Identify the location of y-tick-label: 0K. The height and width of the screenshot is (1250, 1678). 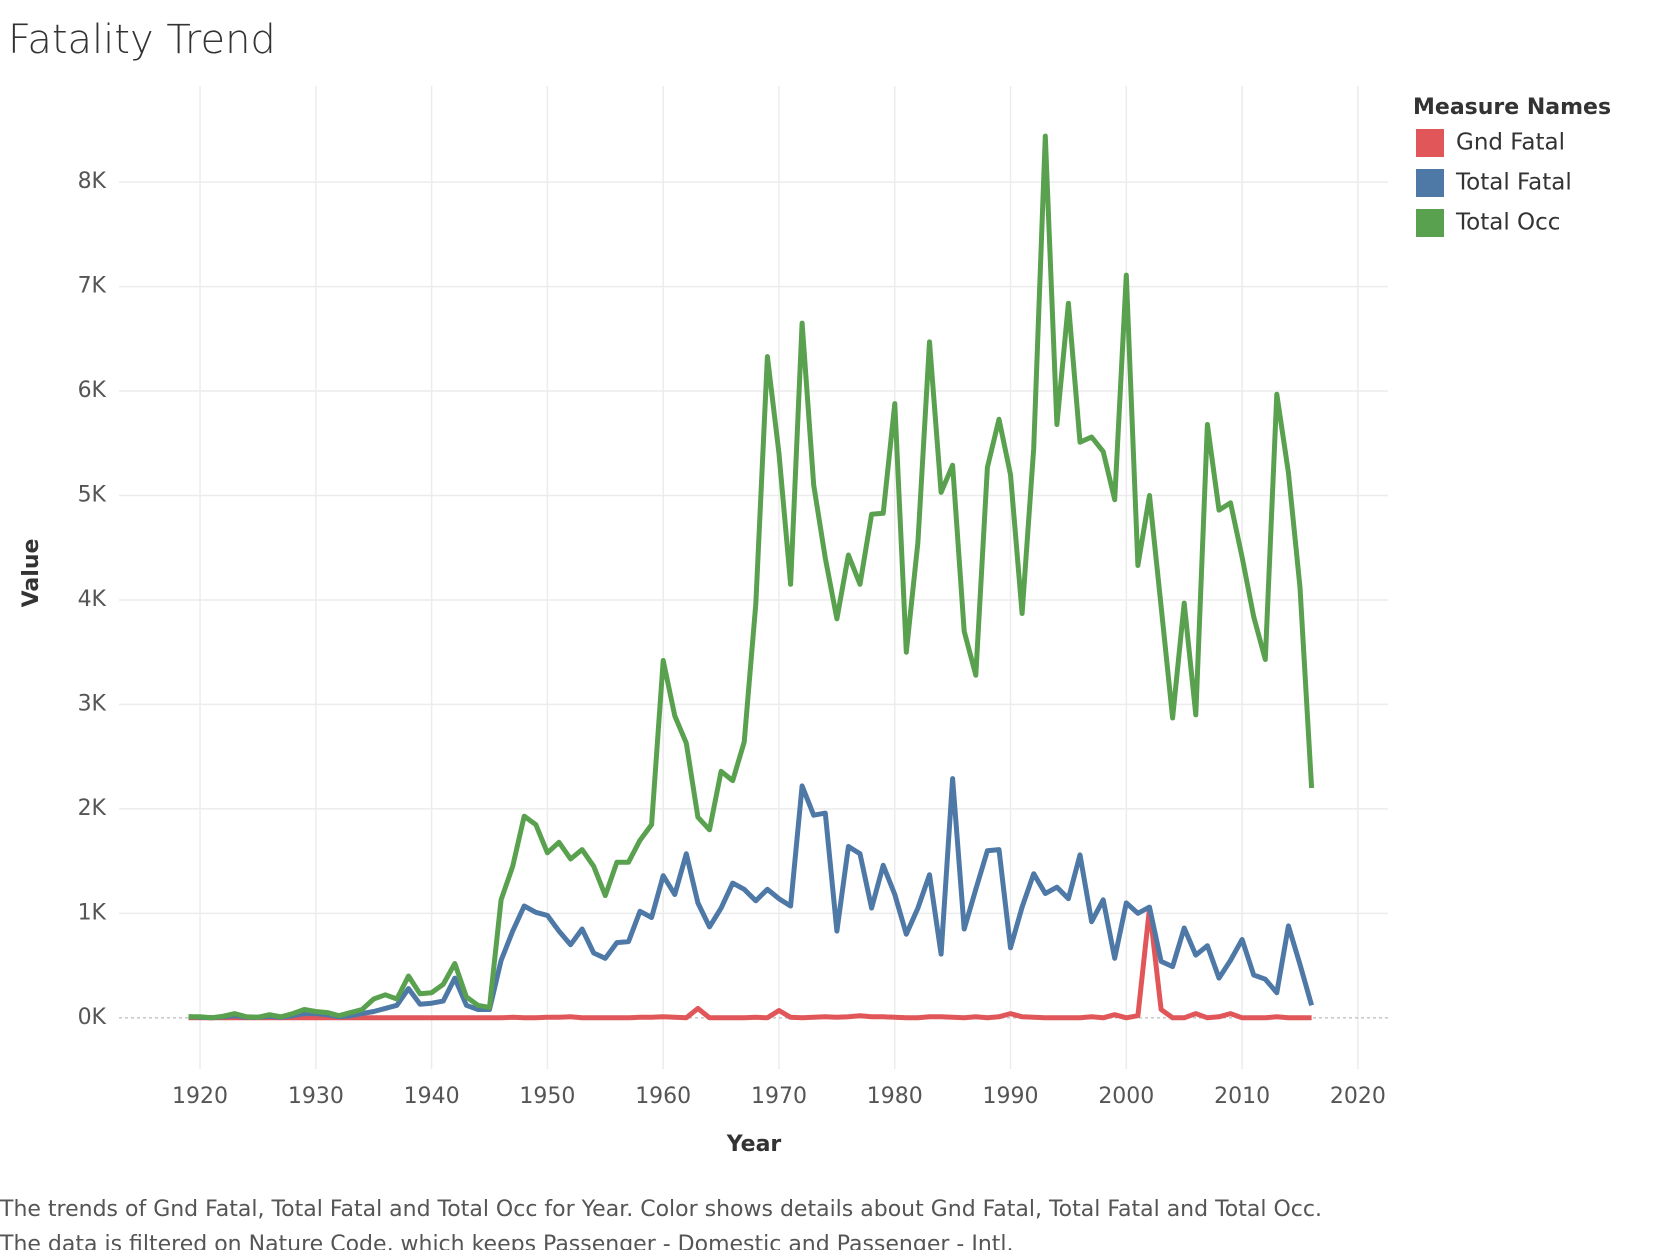
(92, 1017).